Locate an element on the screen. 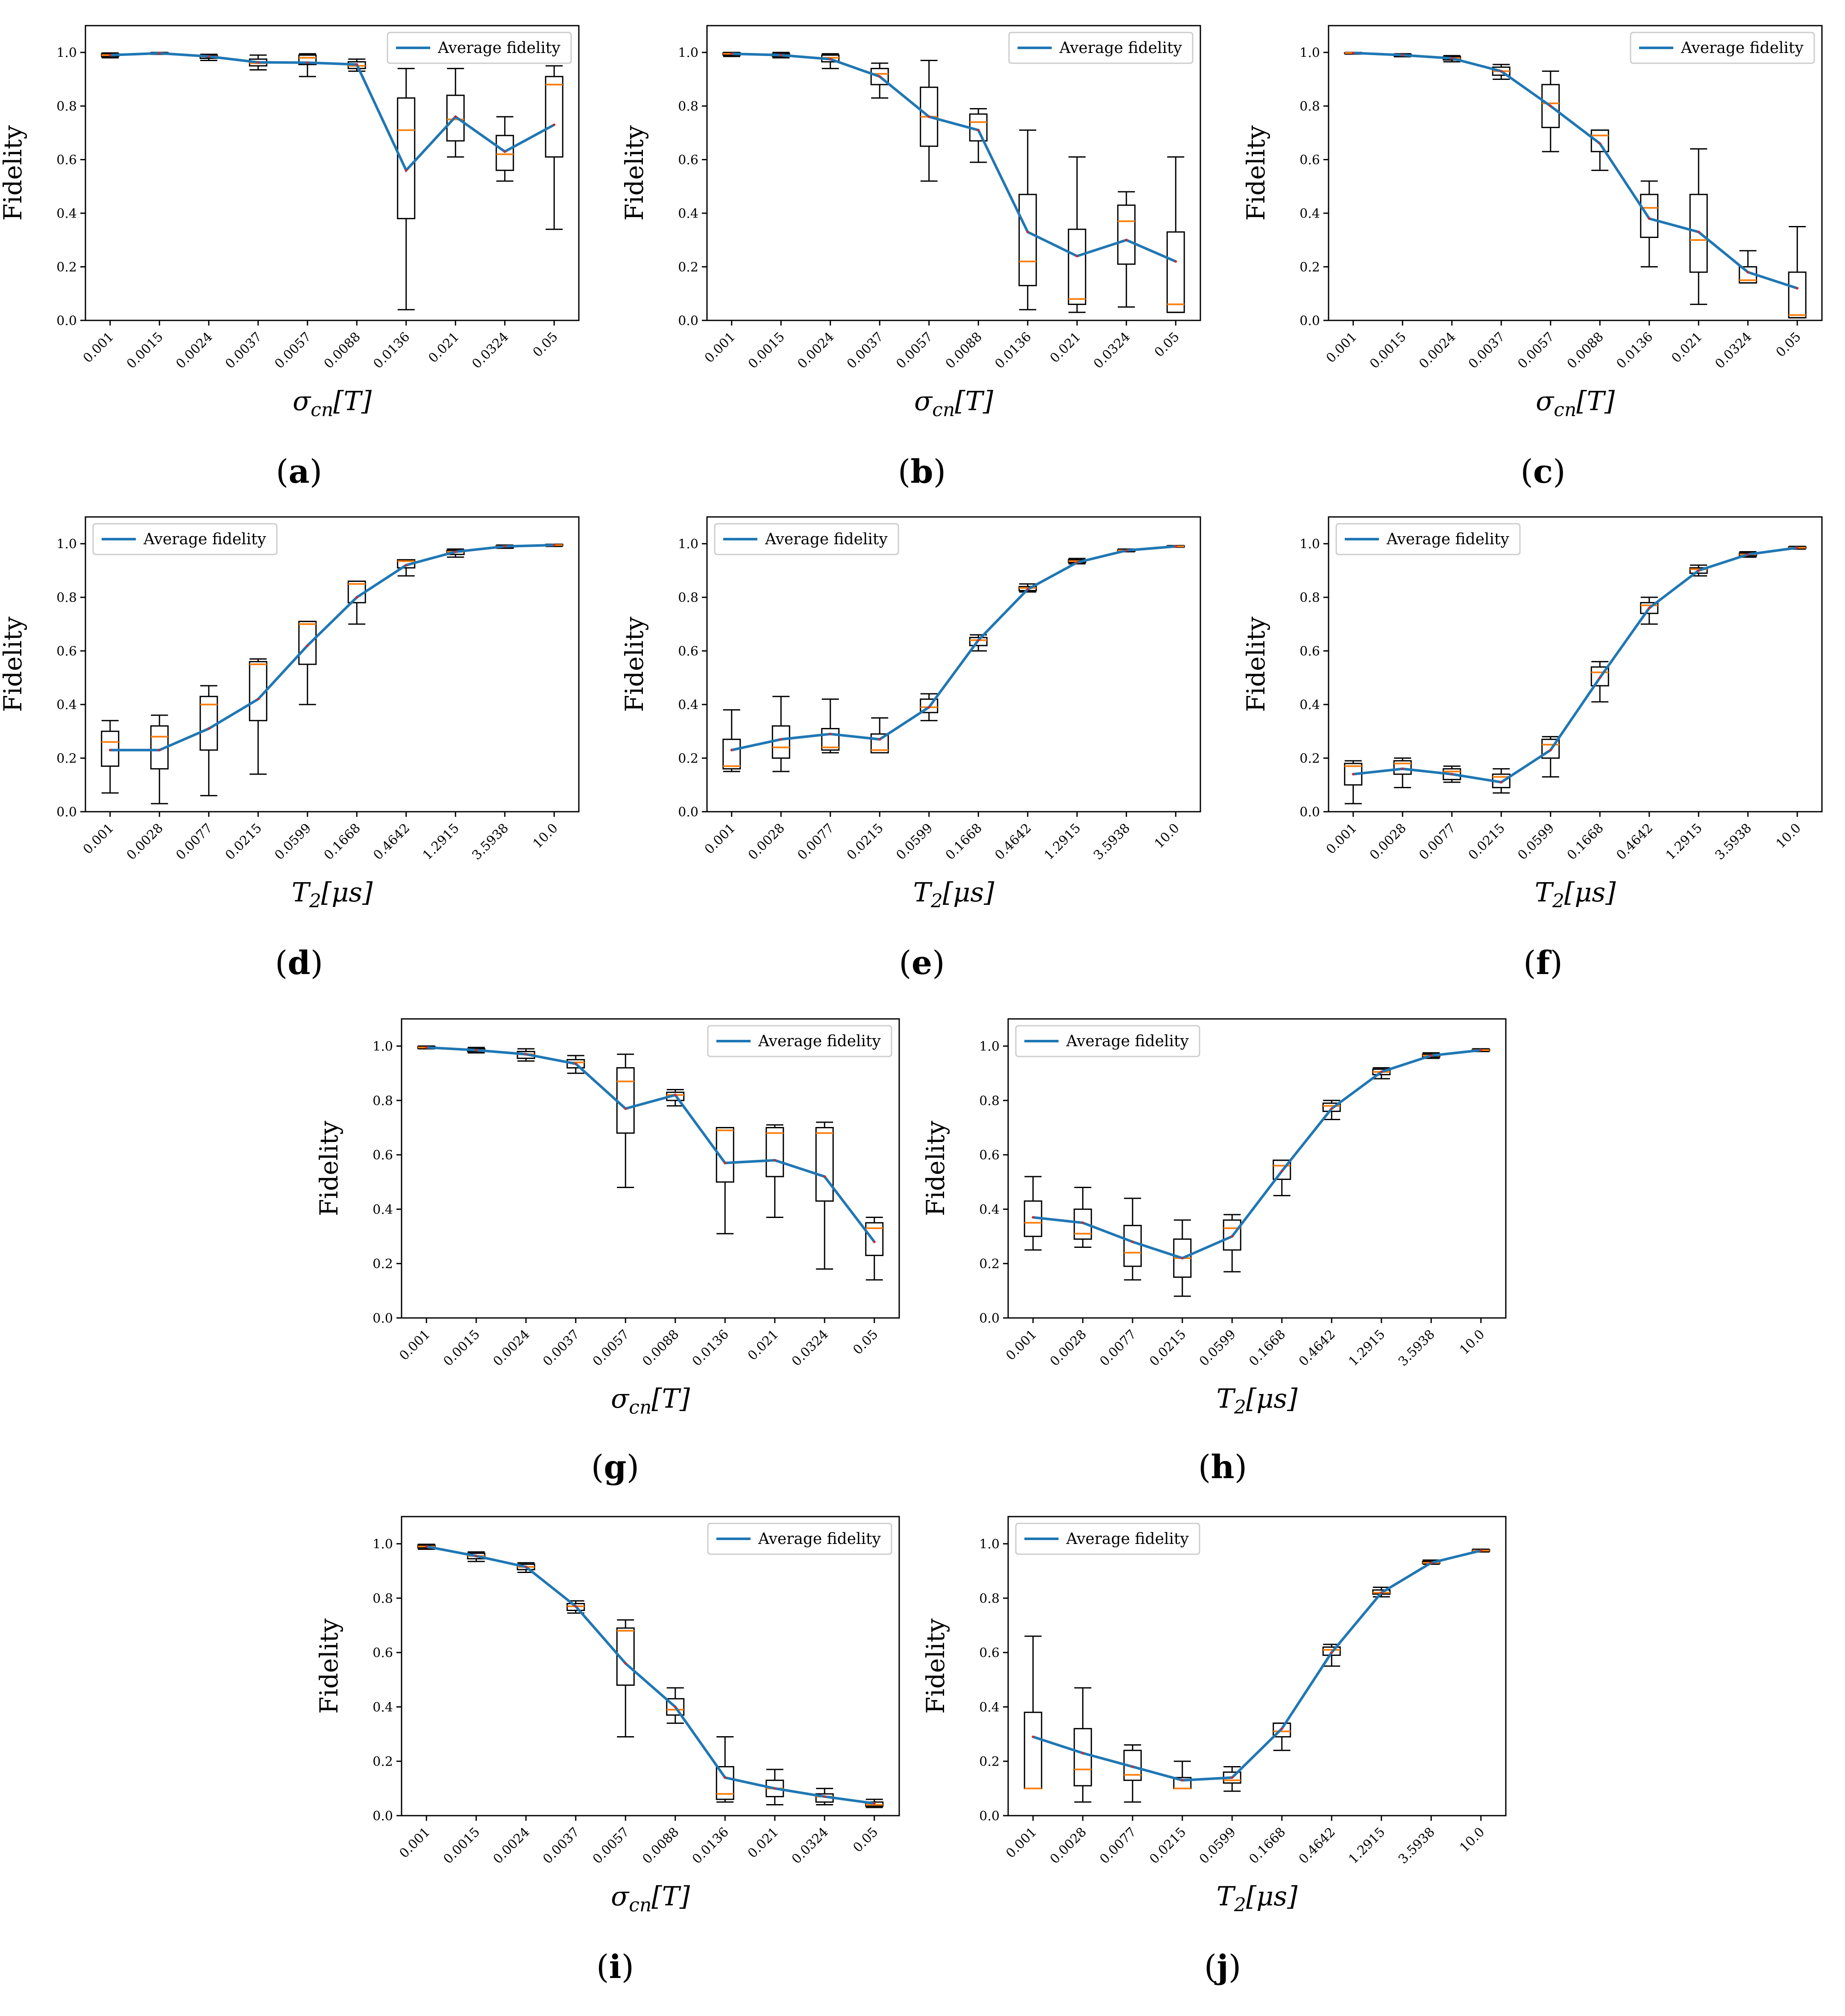  paren-open: ( is located at coordinates (904, 471).